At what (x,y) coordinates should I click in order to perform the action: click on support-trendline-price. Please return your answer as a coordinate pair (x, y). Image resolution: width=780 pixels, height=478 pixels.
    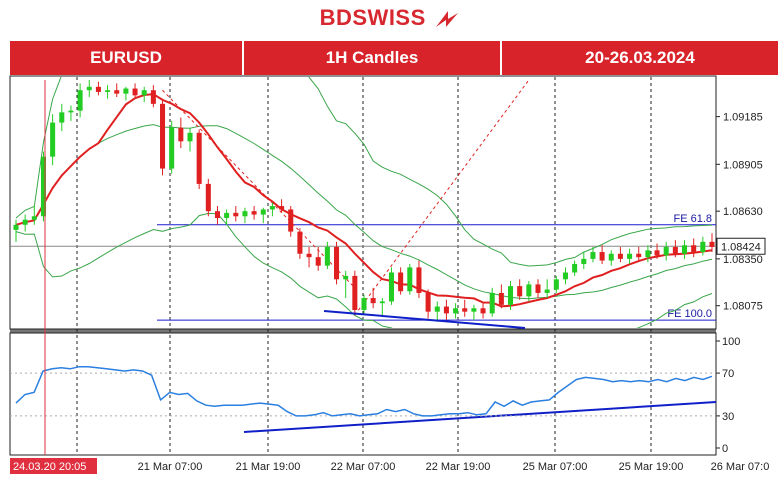
    Looking at the image, I should click on (424, 319).